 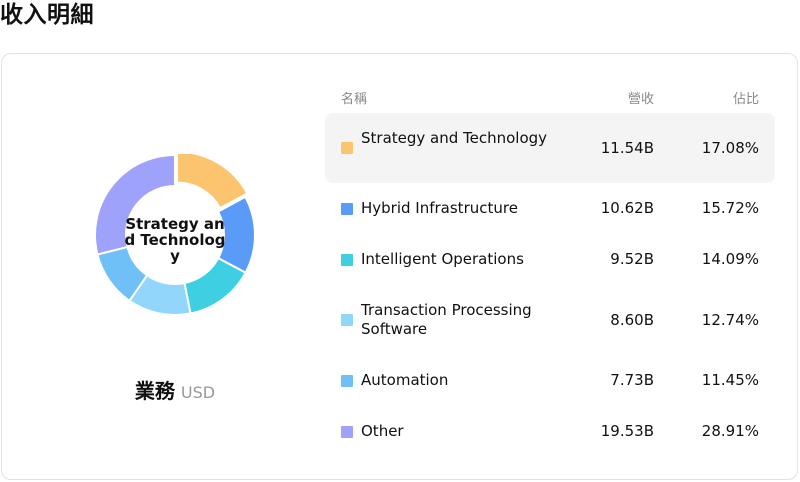 I want to click on table-row: Strategy and Technology 11.54B 17.08%, so click(x=550, y=148).